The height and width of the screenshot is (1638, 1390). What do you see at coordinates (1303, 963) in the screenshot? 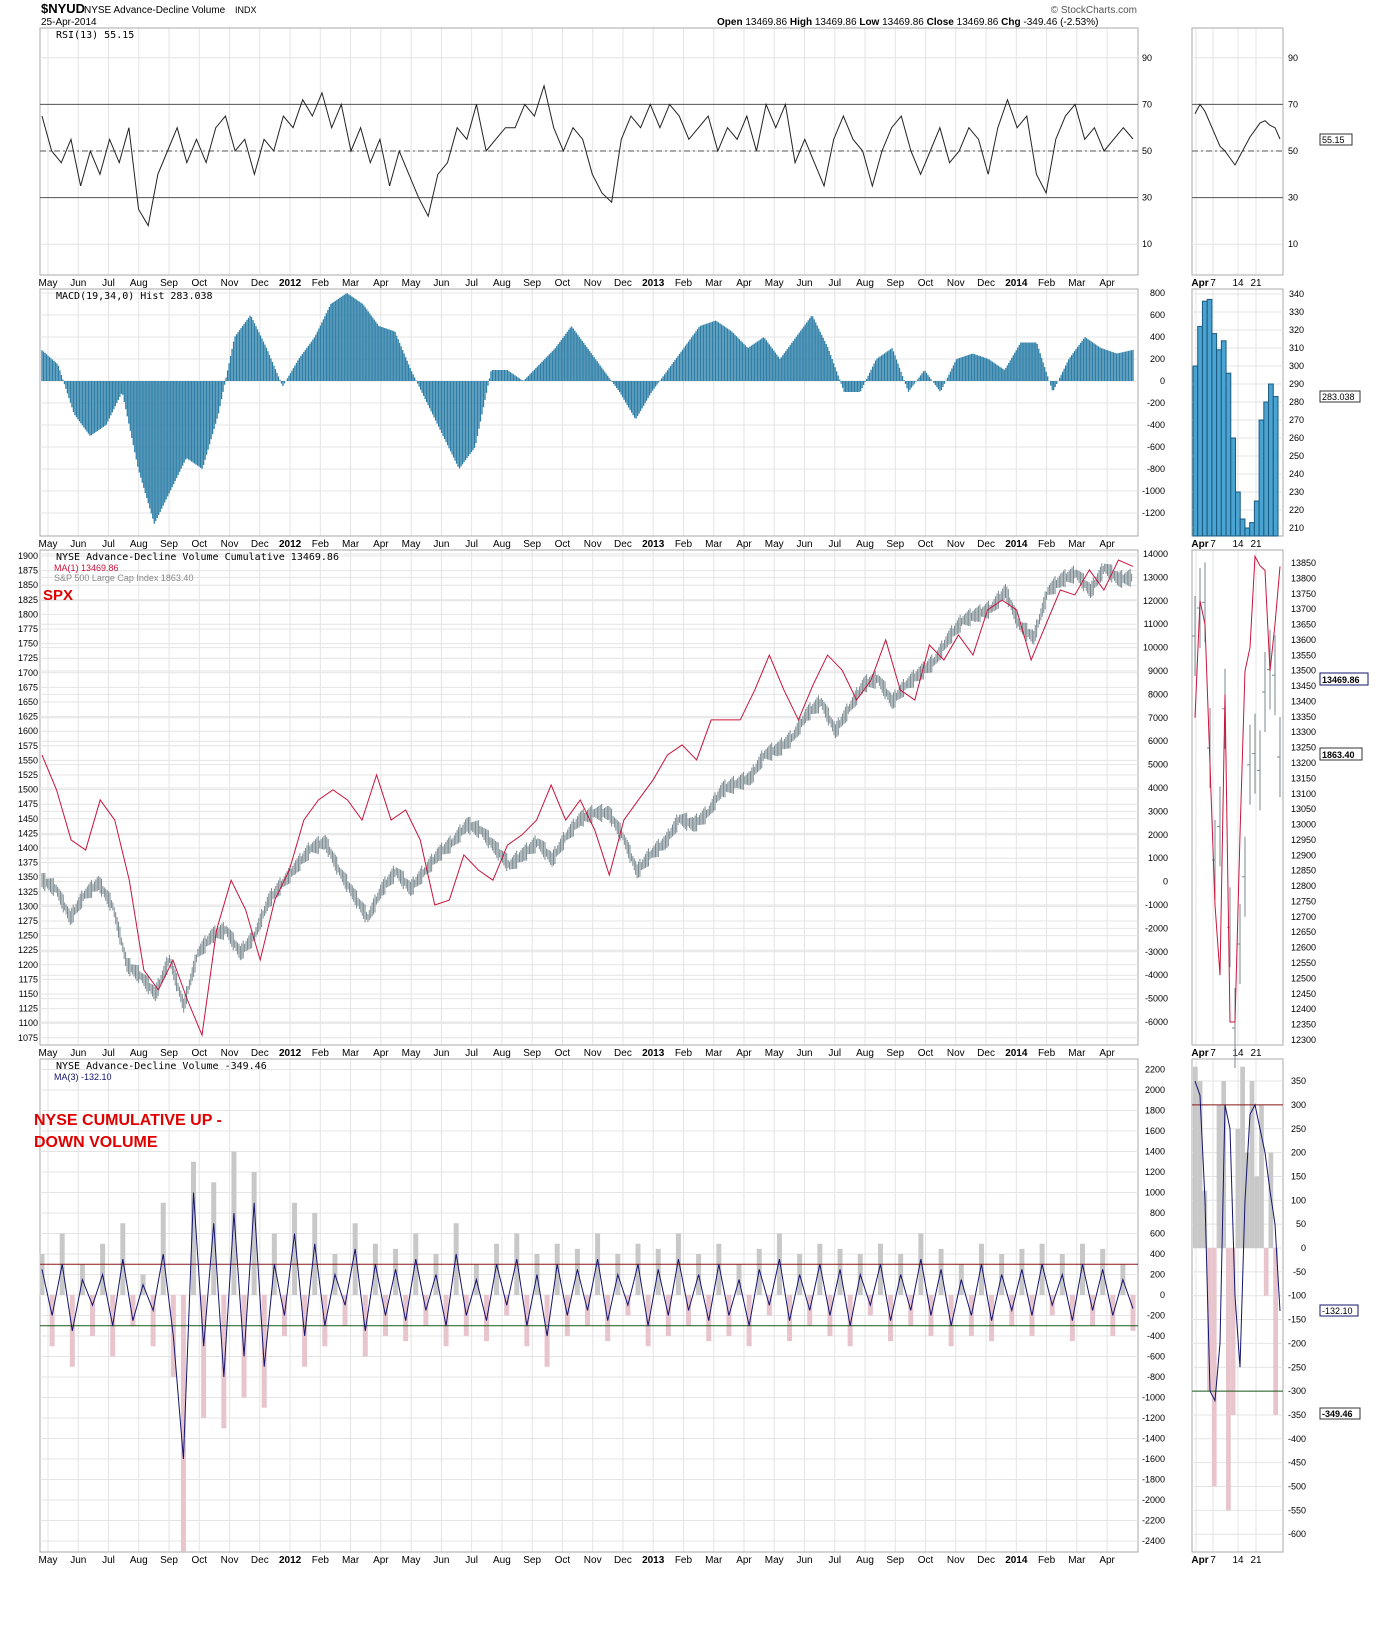
I see `mini-cum-tick-label: 12550` at bounding box center [1303, 963].